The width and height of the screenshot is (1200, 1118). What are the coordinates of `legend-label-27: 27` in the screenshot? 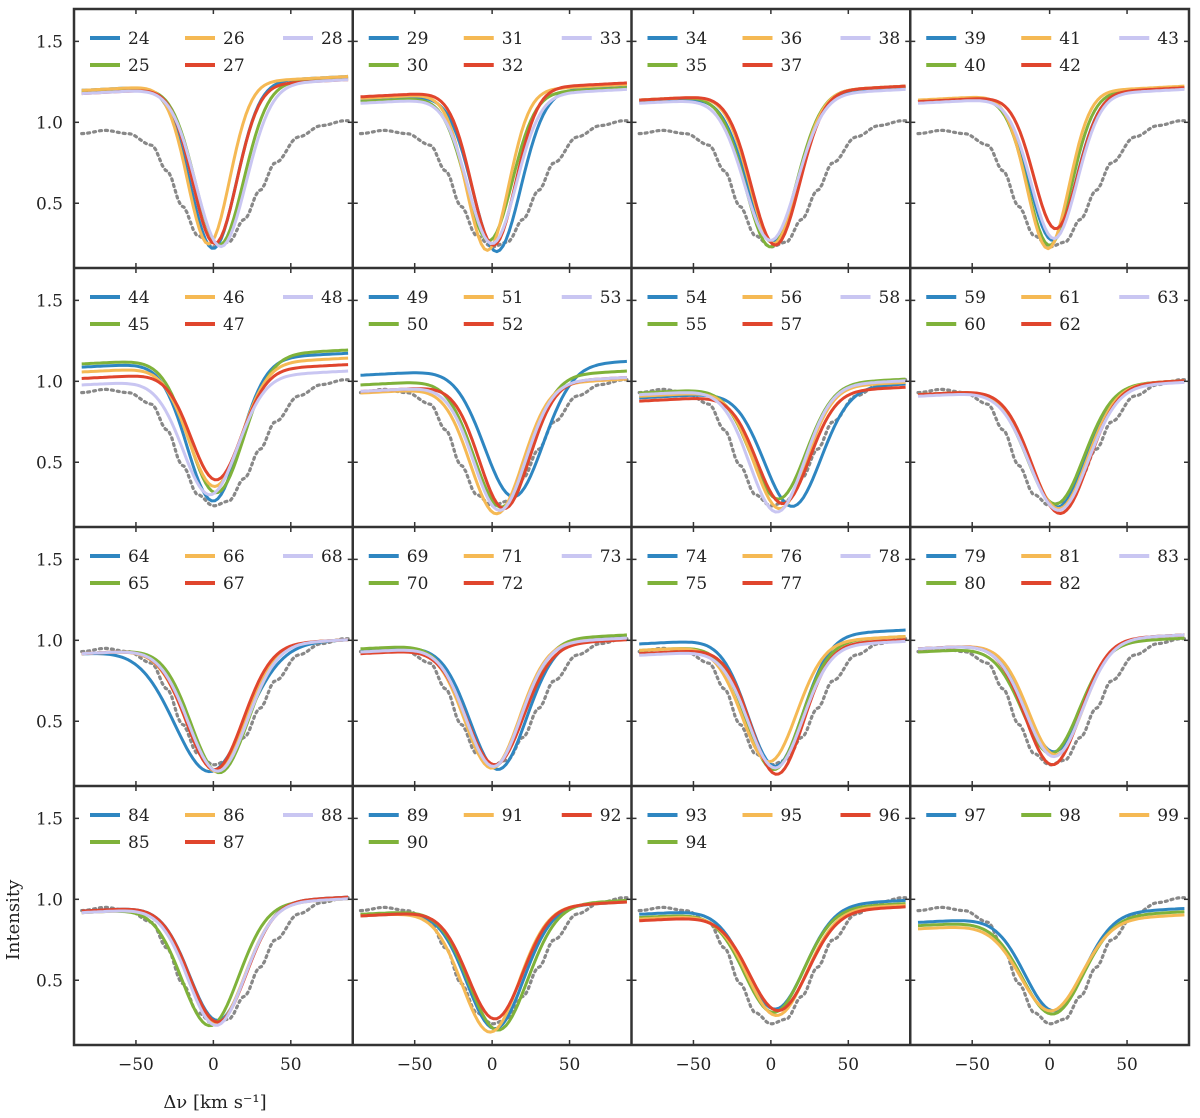 It's located at (234, 66).